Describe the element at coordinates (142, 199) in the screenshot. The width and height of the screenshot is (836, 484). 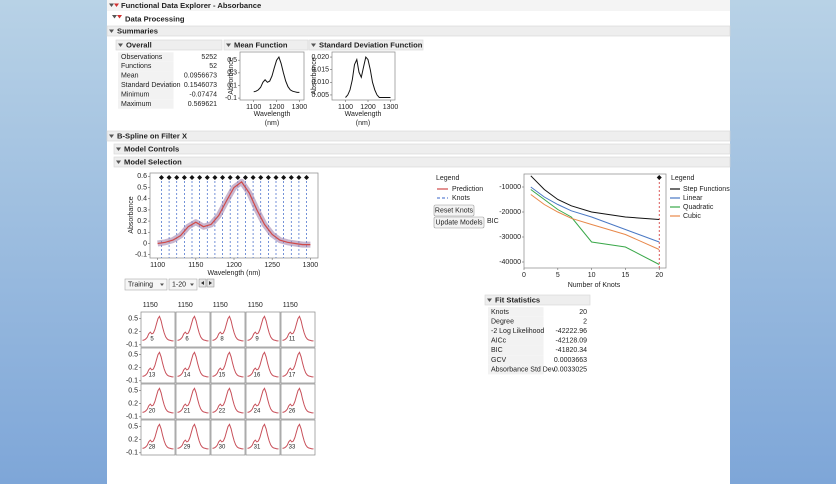
I see `y-tick-label: 0.4` at that location.